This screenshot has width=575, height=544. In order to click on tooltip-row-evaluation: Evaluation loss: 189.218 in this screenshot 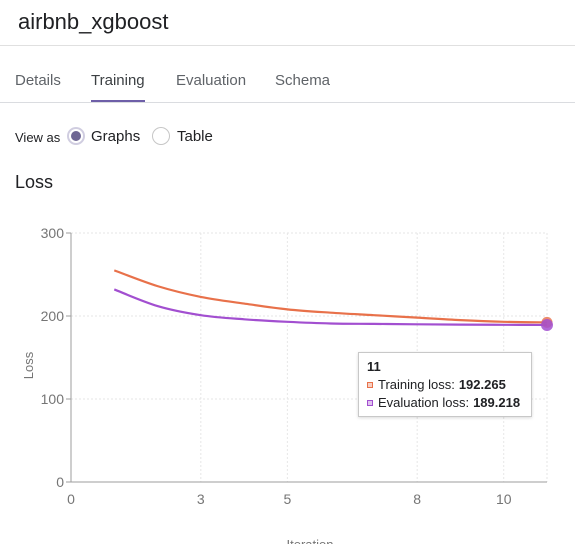, I will do `click(445, 403)`.